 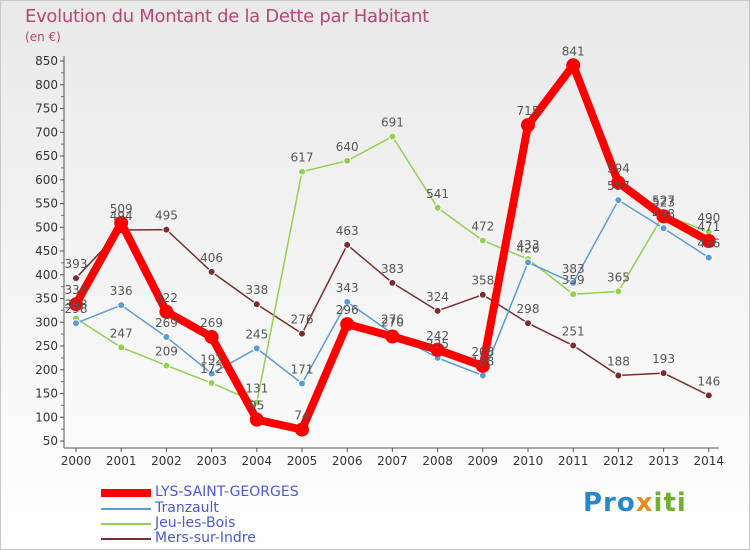 I want to click on data-label: 247, so click(x=121, y=333).